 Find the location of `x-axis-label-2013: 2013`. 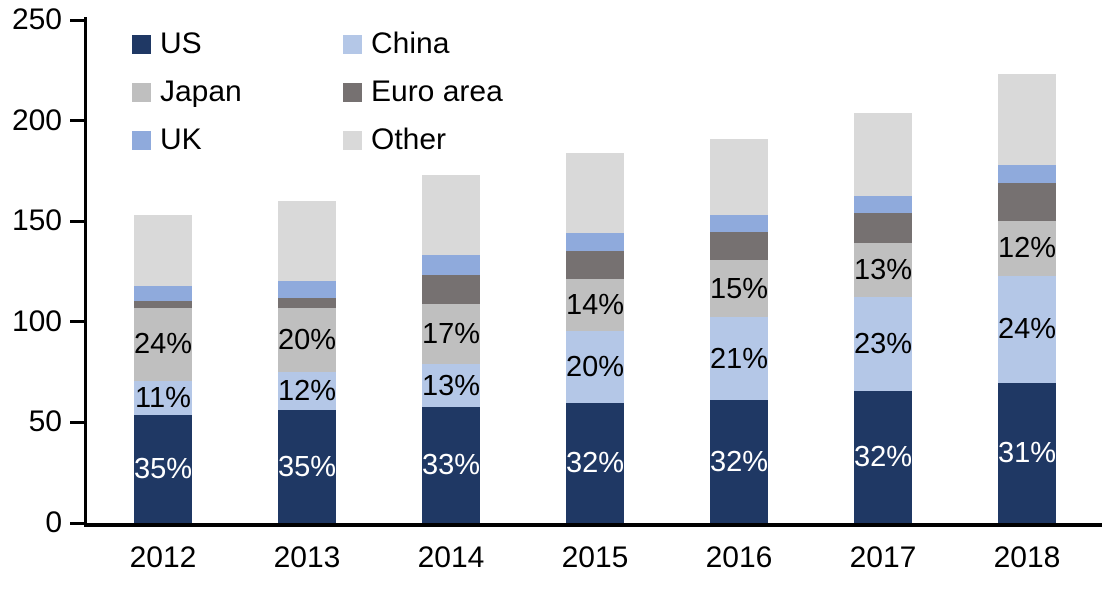

x-axis-label-2013: 2013 is located at coordinates (307, 557).